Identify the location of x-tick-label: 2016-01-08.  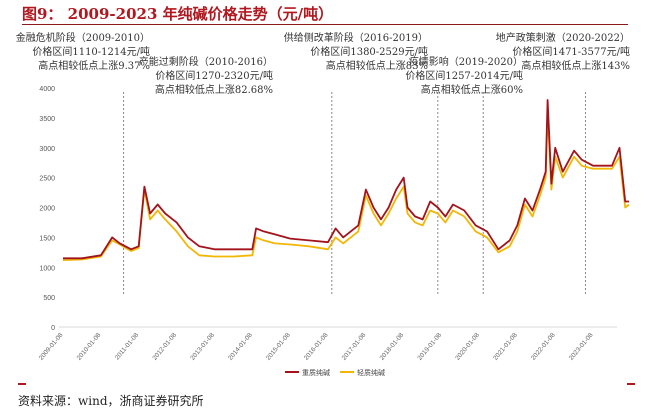
(316, 346).